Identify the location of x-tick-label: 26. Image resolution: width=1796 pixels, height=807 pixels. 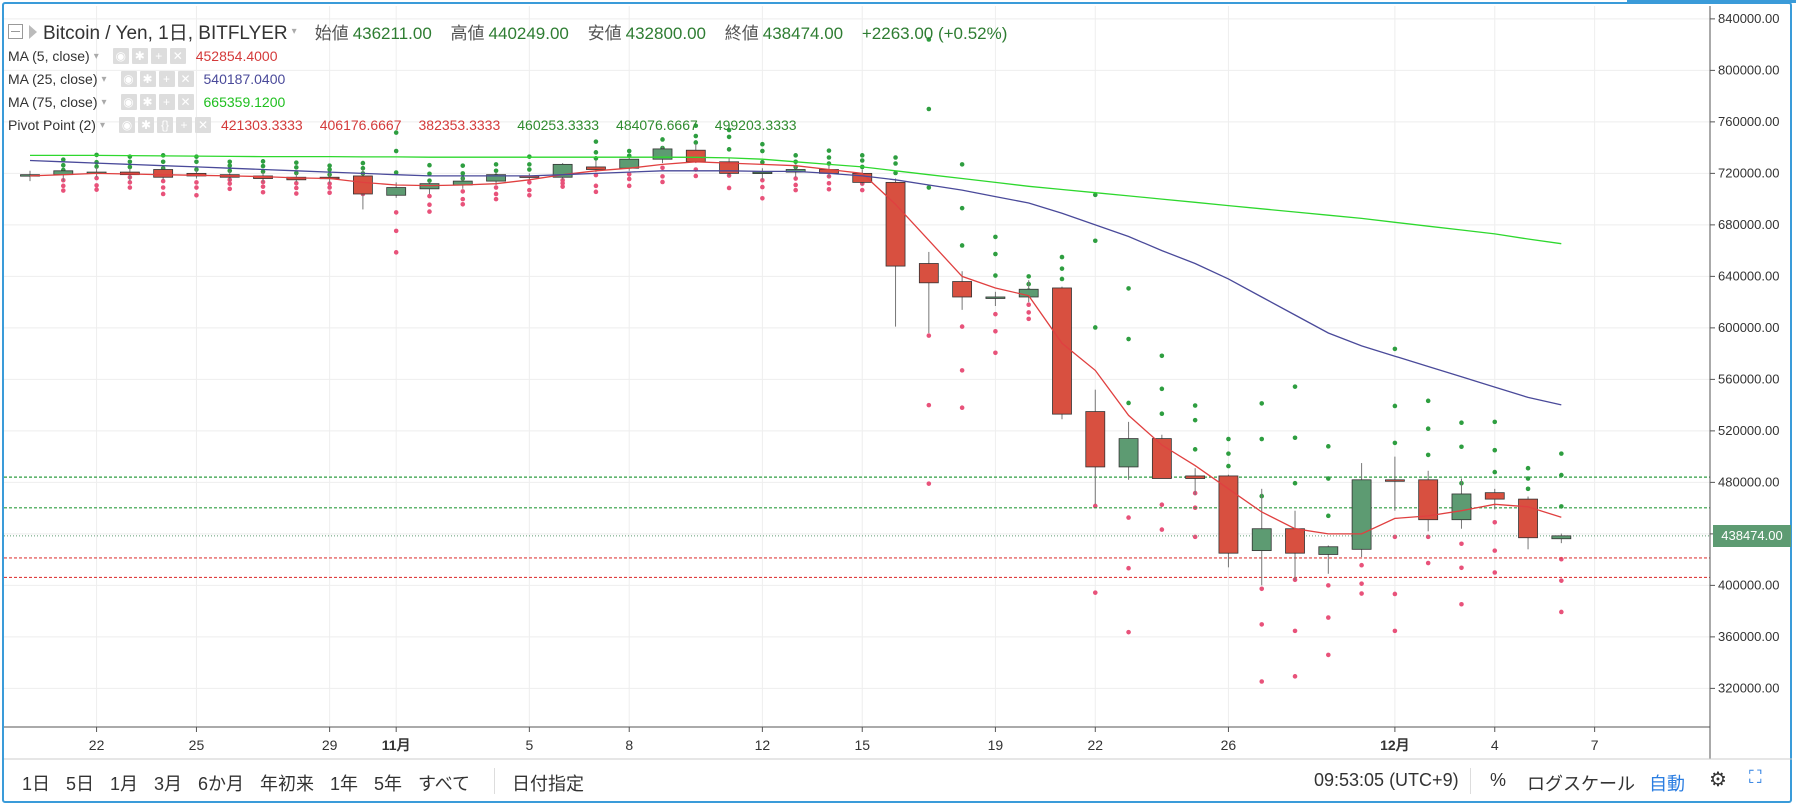
(1229, 745).